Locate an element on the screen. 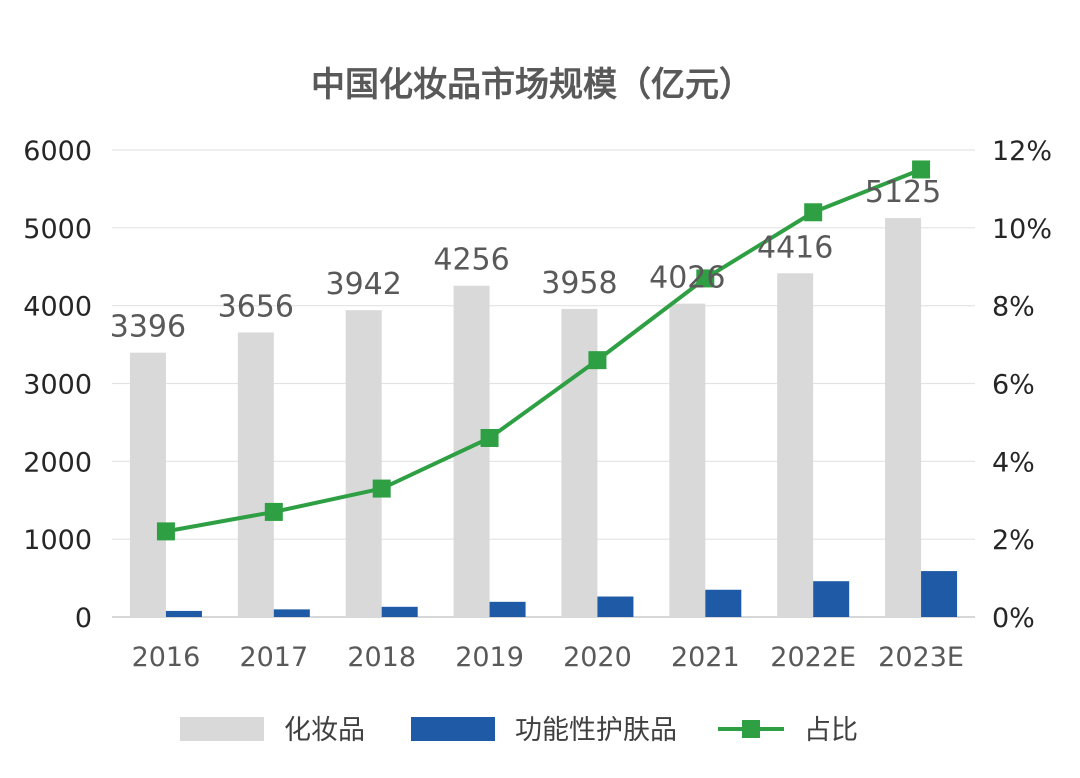 This screenshot has height=778, width=1080. legend-swatch-marker is located at coordinates (751, 729).